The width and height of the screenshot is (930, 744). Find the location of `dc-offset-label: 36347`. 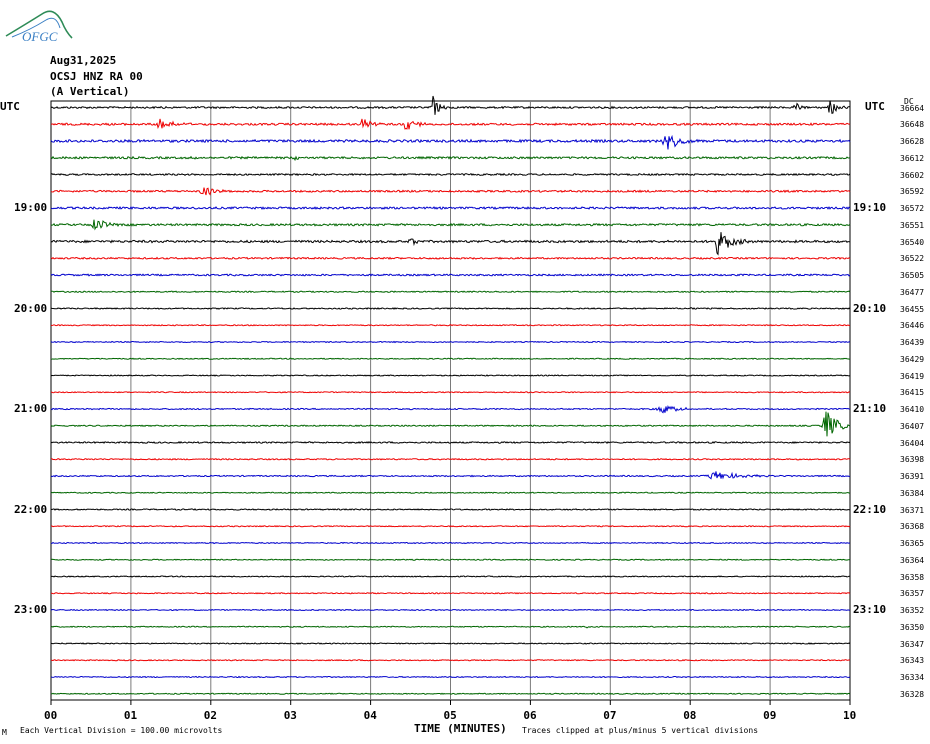

dc-offset-label: 36347 is located at coordinates (912, 644).